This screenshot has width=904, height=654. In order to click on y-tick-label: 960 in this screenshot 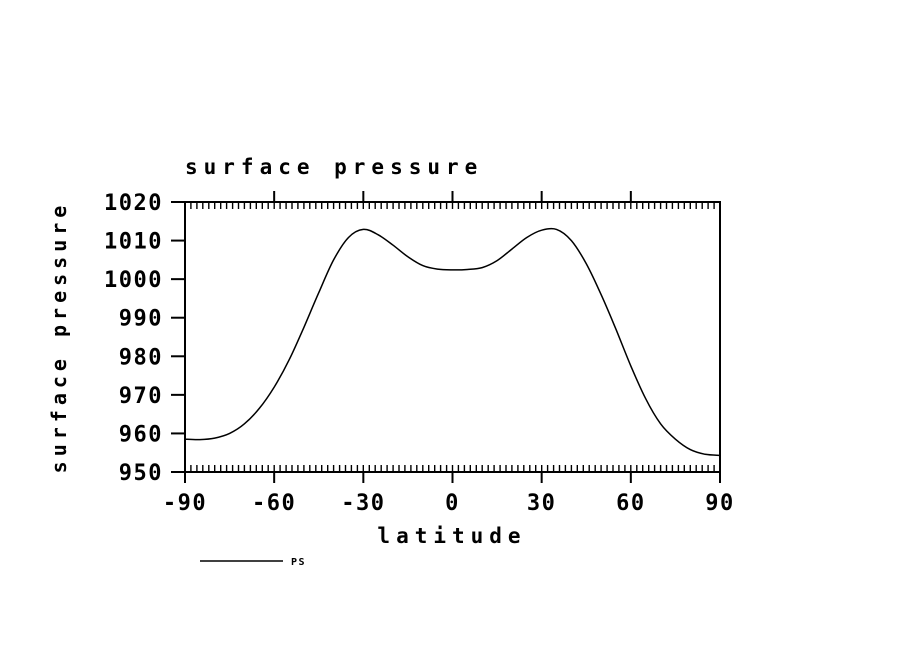, I will do `click(141, 434)`.